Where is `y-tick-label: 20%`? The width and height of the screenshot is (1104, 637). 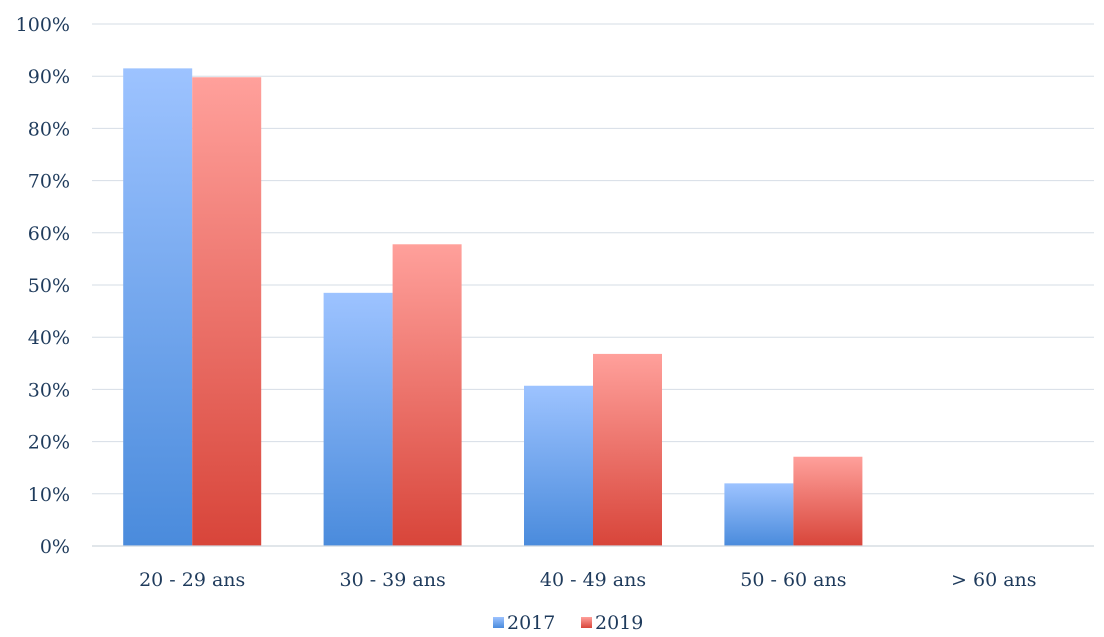
y-tick-label: 20% is located at coordinates (49, 443).